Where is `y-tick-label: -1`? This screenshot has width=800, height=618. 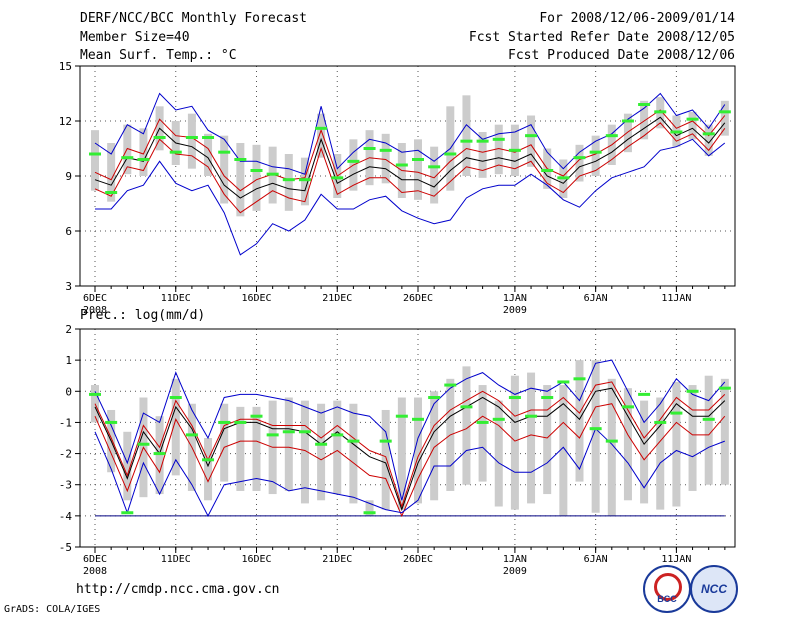 y-tick-label: -1 is located at coordinates (65, 422).